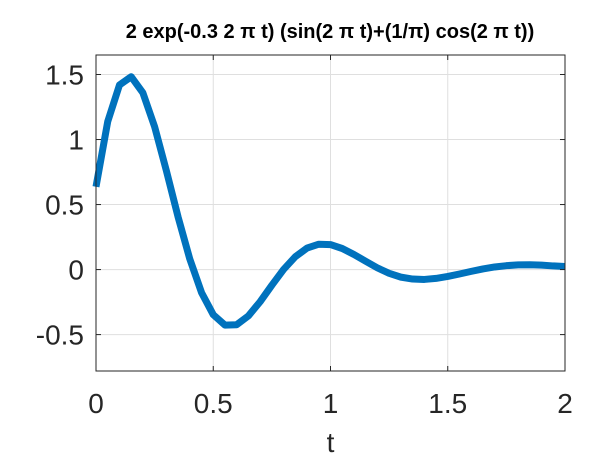  I want to click on y-tick-label: 1.5, so click(64, 75).